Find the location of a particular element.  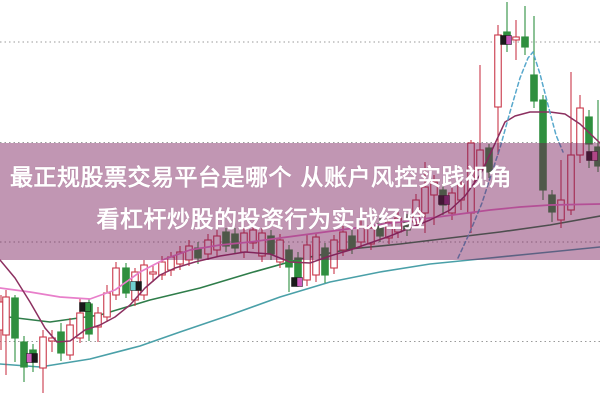

headline-line-1: 最正规股票交易平台是哪个 从账户风控实践视角 is located at coordinates (260, 177).